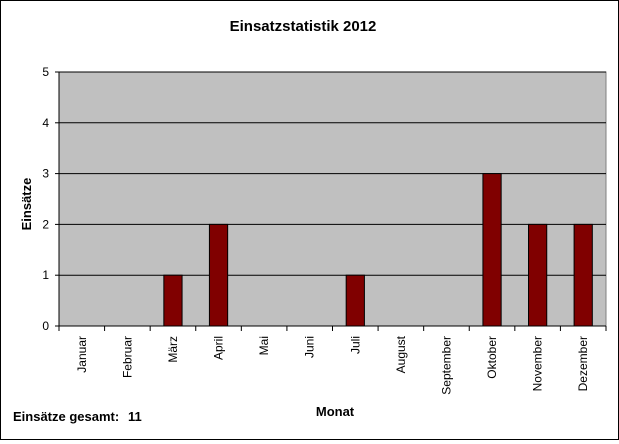 The width and height of the screenshot is (619, 444). Describe the element at coordinates (45, 72) in the screenshot. I see `y-tick-label-5: 5` at that location.